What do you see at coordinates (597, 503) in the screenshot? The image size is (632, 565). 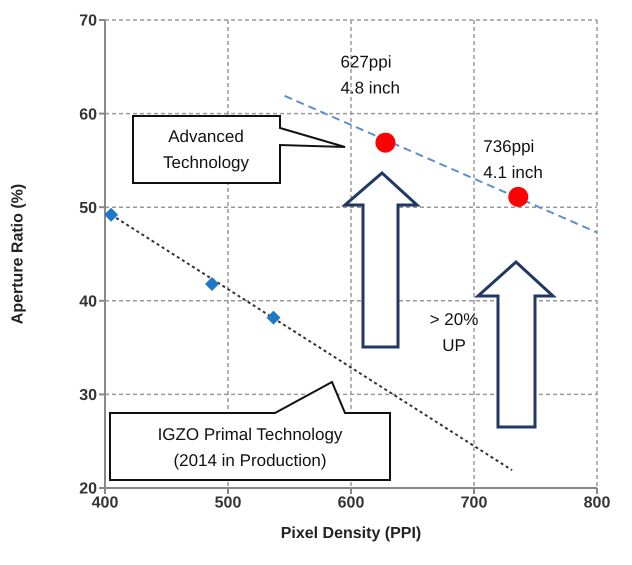 I see `x-tick-label: 800` at bounding box center [597, 503].